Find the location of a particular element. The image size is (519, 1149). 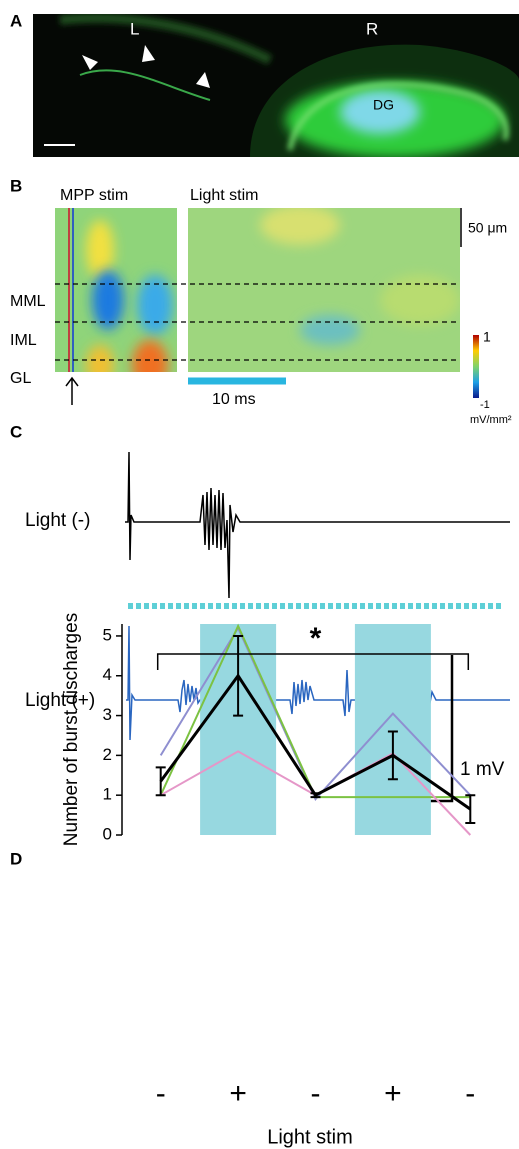

y-tick-label: 5 is located at coordinates (107, 634).